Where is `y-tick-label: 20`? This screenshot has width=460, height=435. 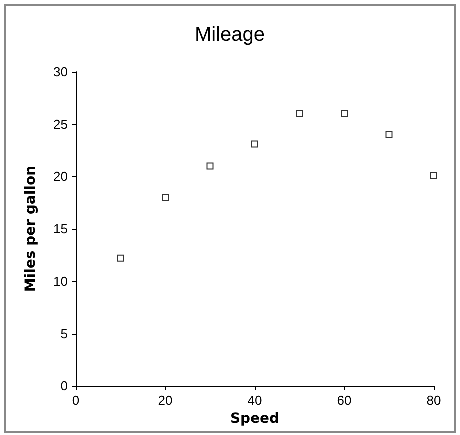 y-tick-label: 20 is located at coordinates (61, 176).